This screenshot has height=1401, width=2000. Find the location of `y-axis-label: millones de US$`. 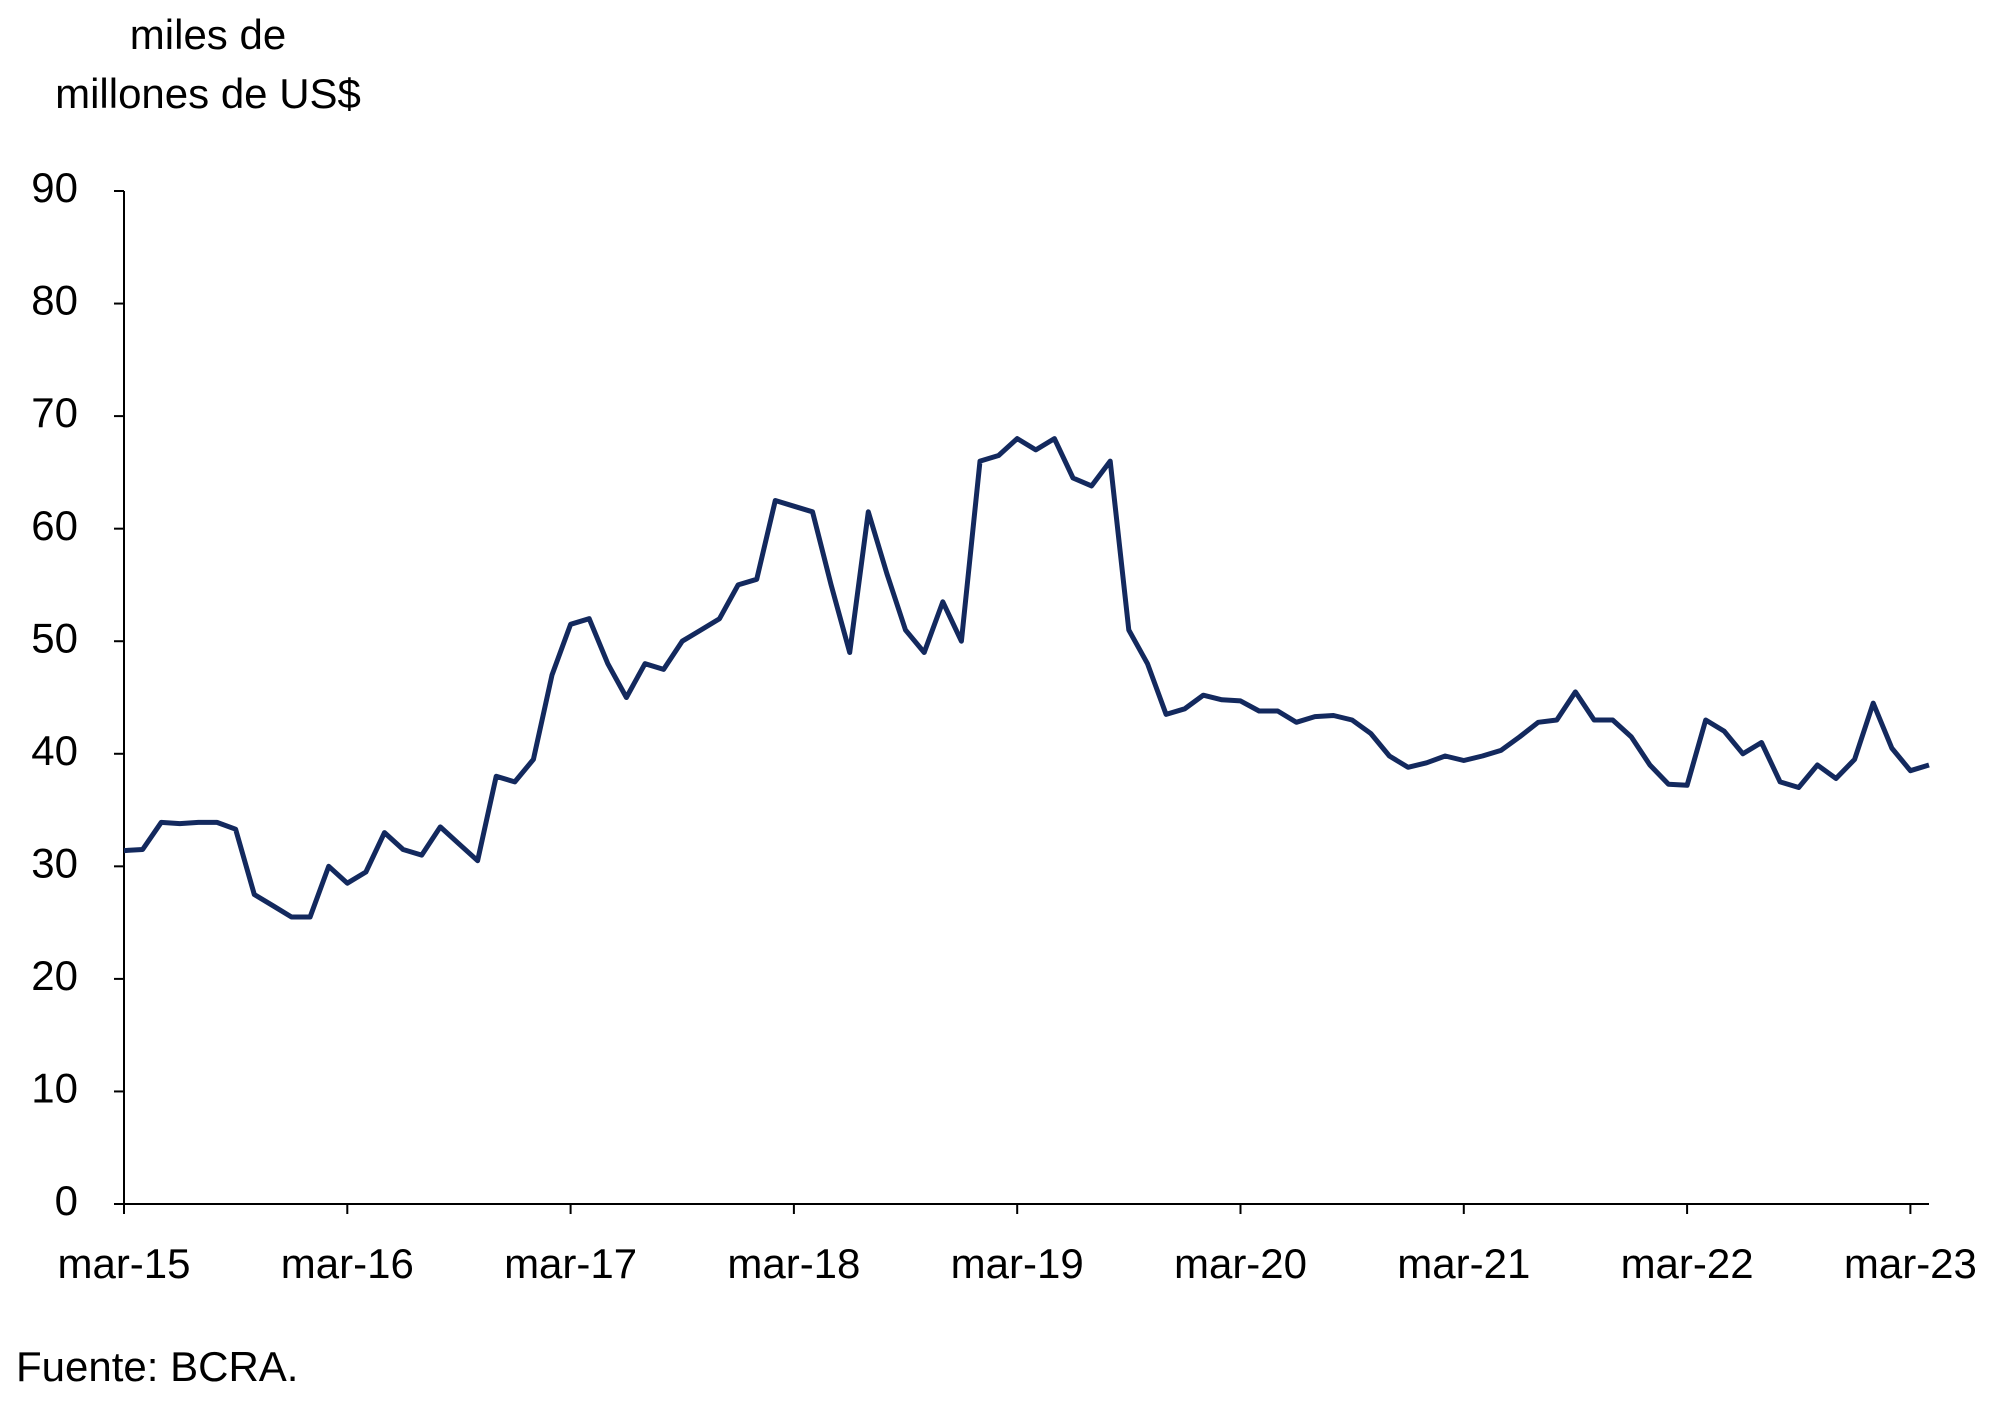

y-axis-label: millones de US$ is located at coordinates (208, 93).